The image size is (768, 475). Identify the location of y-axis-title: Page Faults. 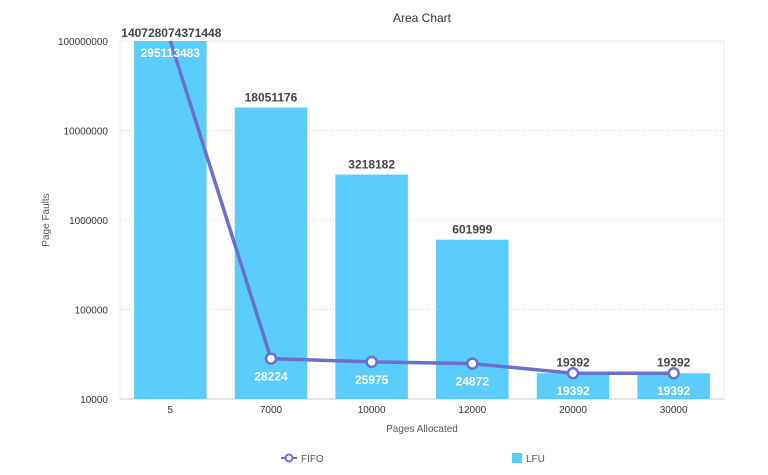
(46, 219).